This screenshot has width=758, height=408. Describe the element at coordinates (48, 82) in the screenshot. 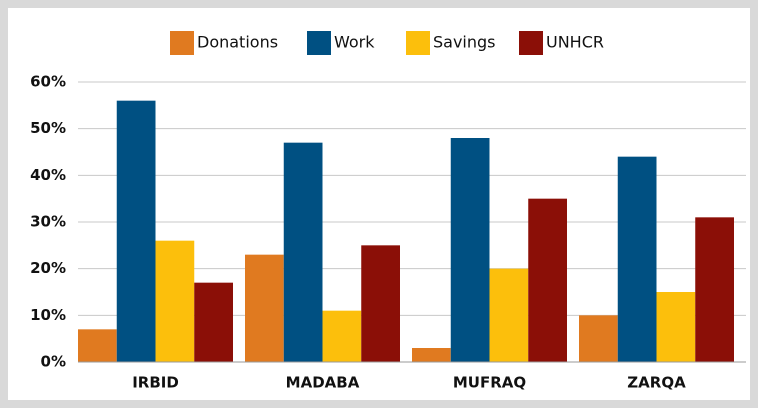

I see `y-tick-label: 60%` at that location.